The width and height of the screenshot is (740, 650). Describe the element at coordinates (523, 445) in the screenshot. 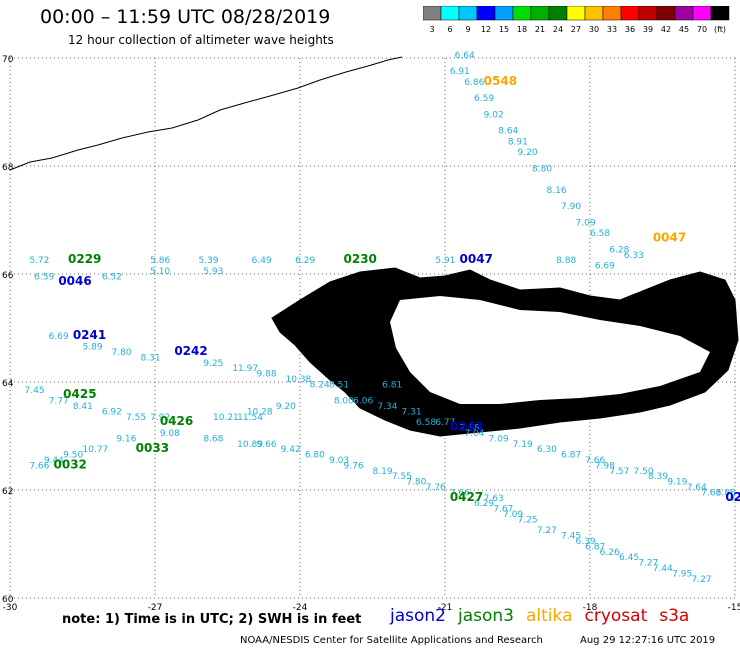

I see `swh-value: 7.19` at that location.